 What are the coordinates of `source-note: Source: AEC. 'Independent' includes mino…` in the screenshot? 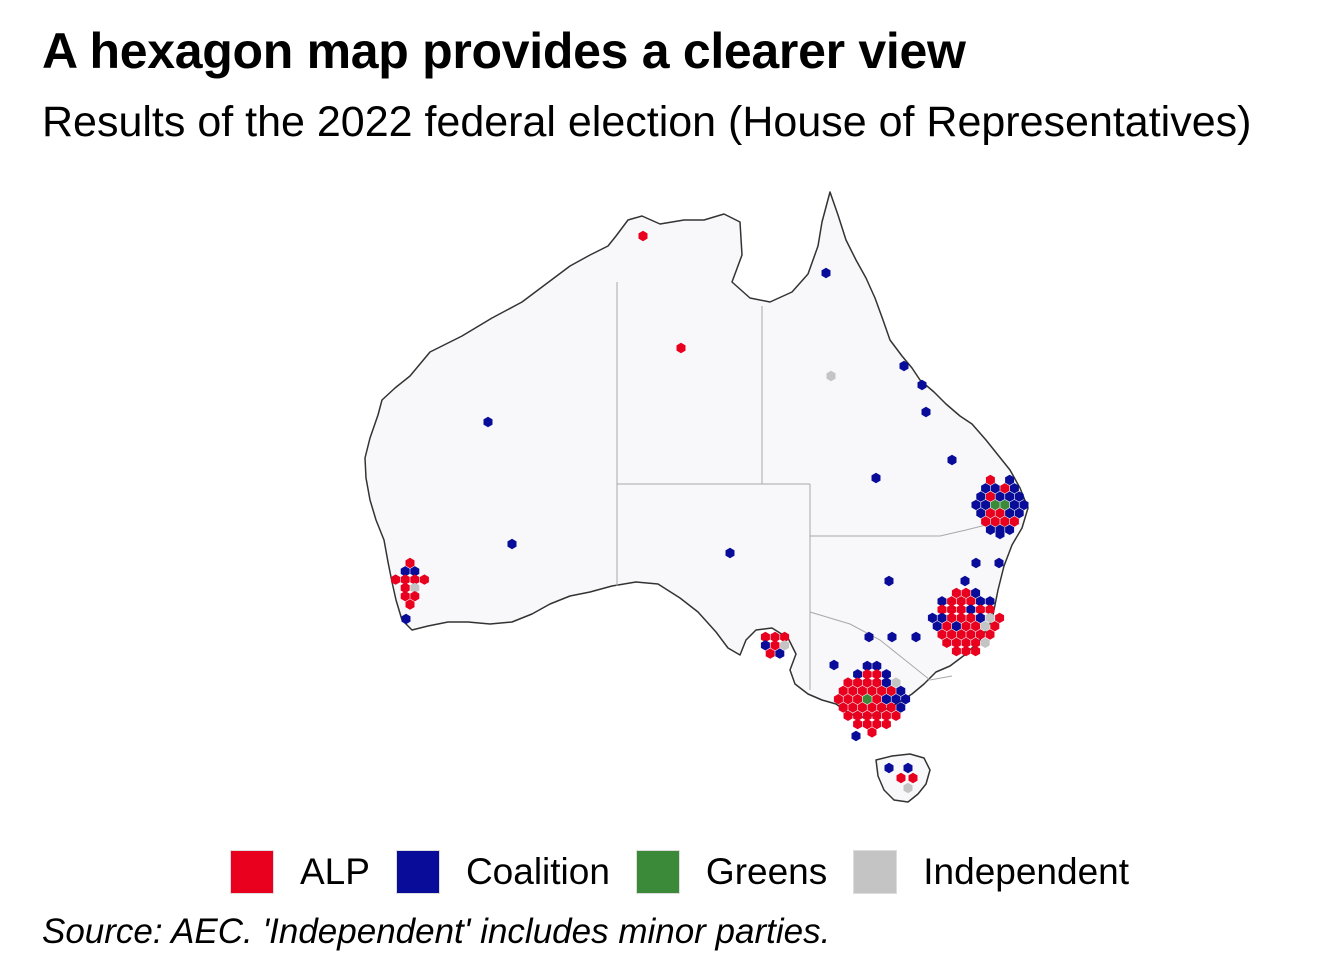 It's located at (436, 931).